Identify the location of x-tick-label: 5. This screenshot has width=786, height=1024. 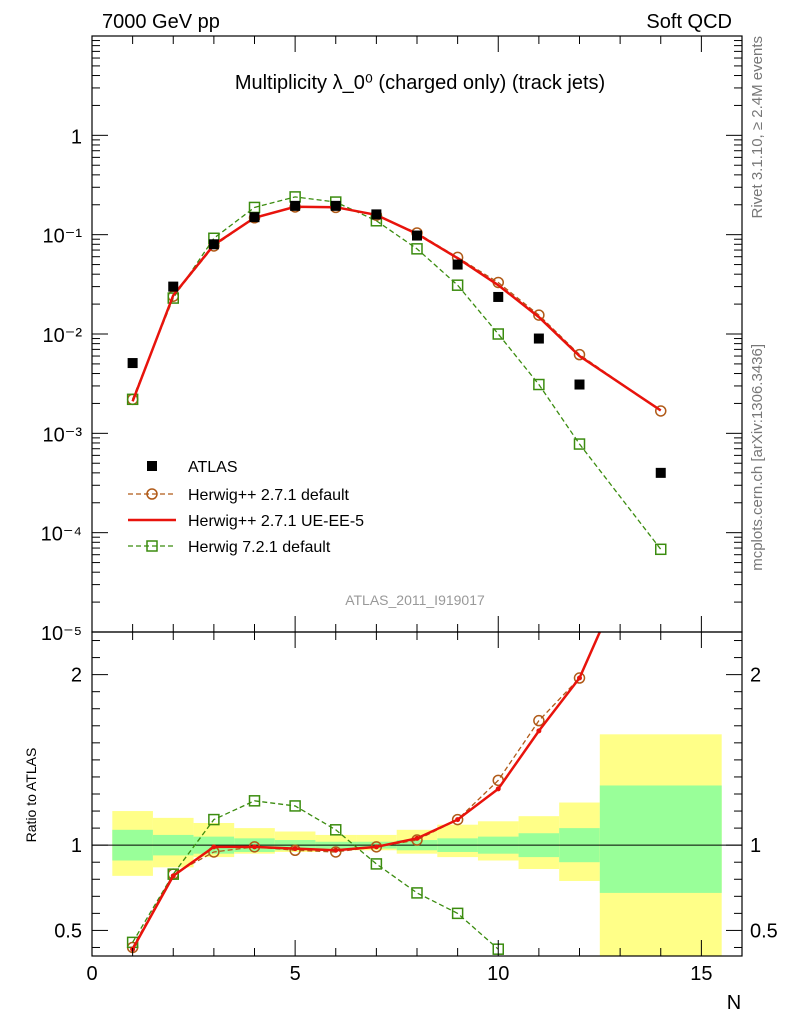
(295, 974).